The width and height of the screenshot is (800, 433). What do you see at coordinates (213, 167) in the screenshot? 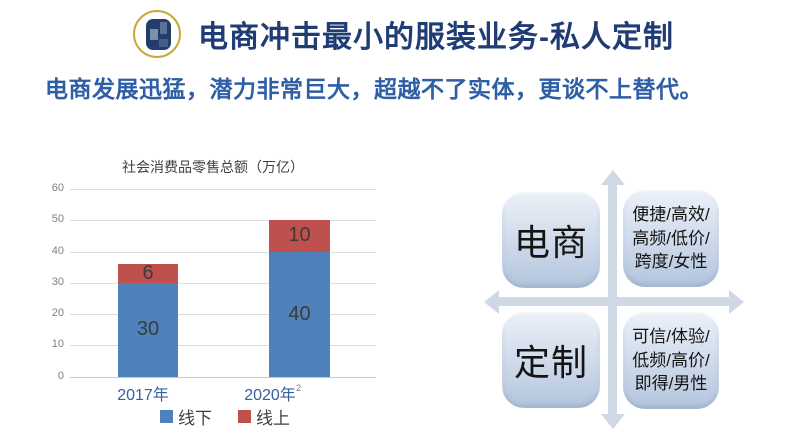
I see `chart-title: 社会消费品零售总额（万亿）` at bounding box center [213, 167].